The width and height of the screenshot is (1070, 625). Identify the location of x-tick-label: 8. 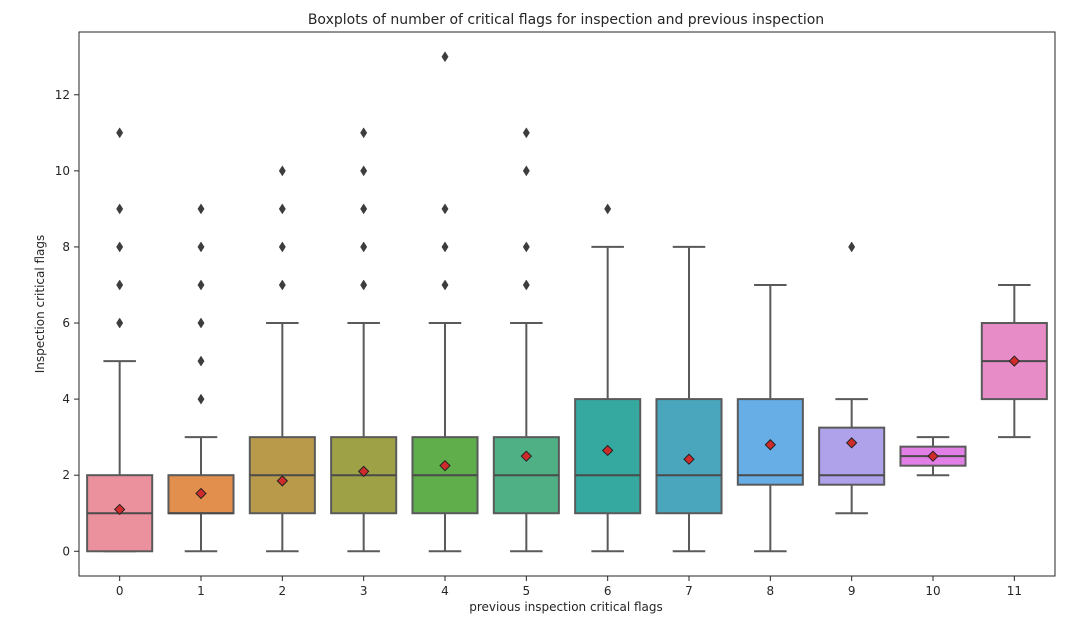
(771, 591).